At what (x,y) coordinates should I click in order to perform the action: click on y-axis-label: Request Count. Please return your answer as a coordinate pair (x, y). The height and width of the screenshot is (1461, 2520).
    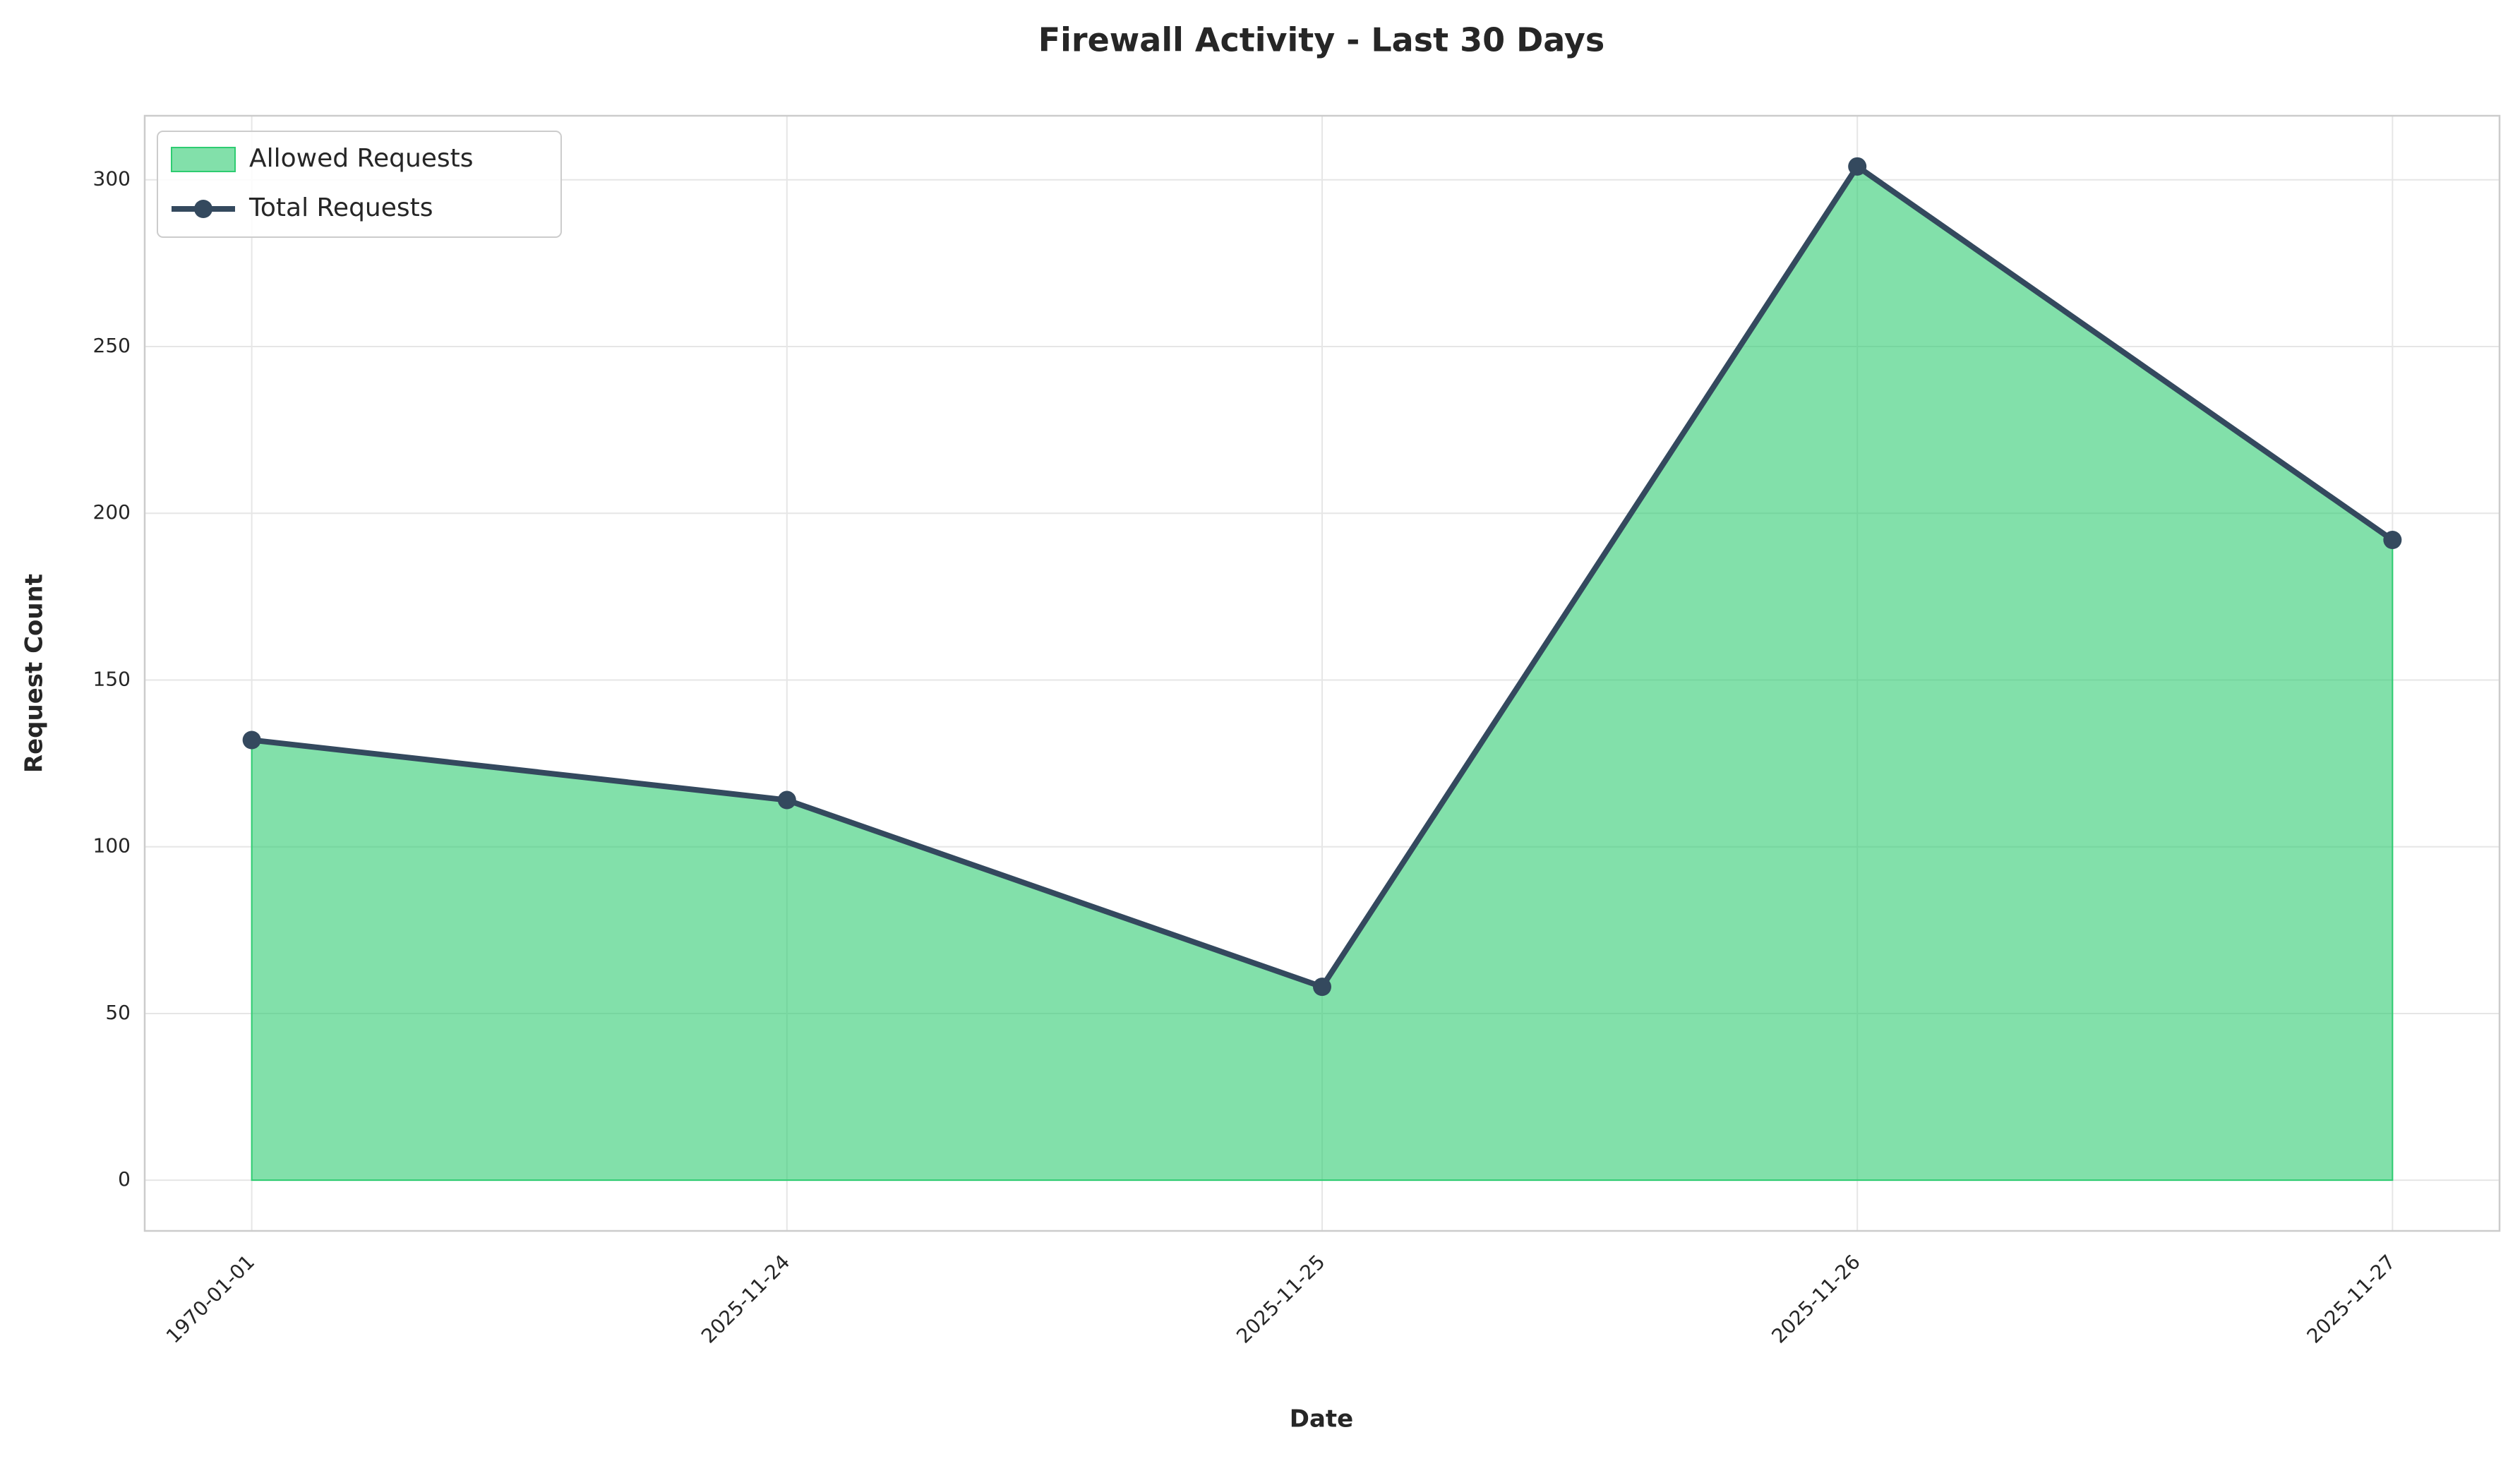
    Looking at the image, I should click on (34, 673).